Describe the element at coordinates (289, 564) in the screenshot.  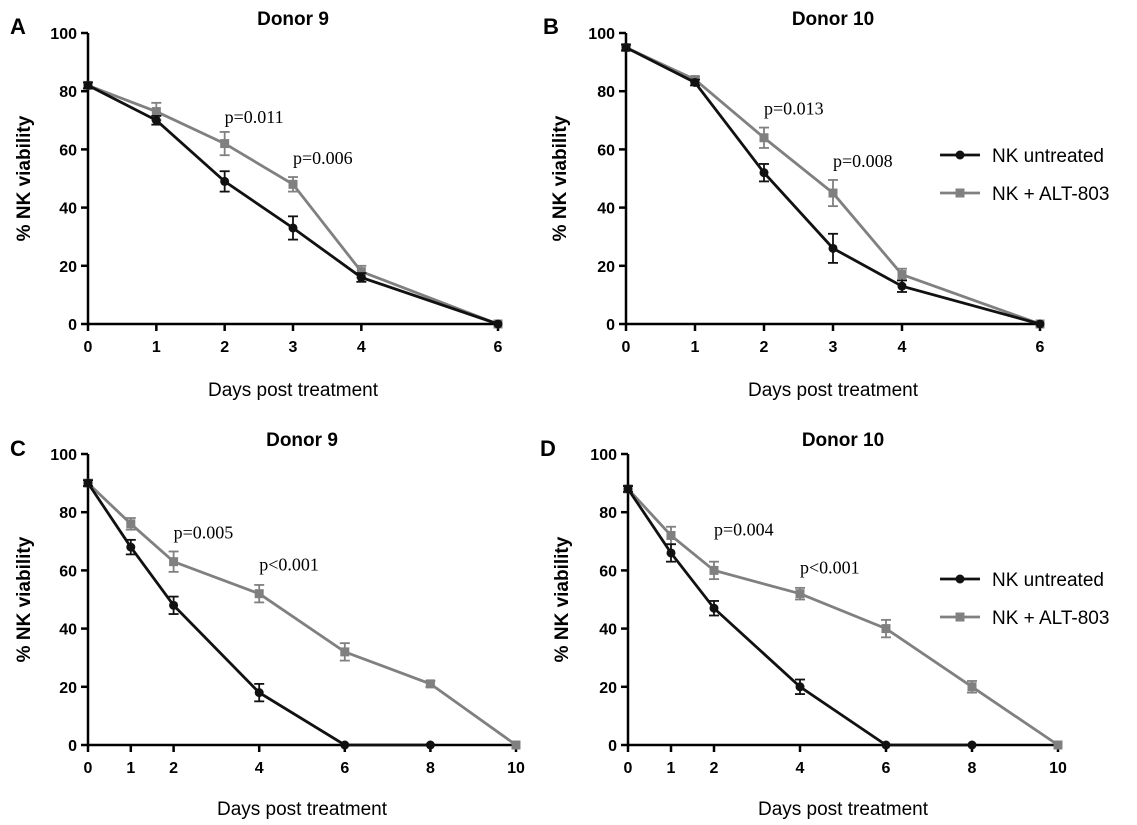
I see `p-value-annotation: p<0.001` at that location.